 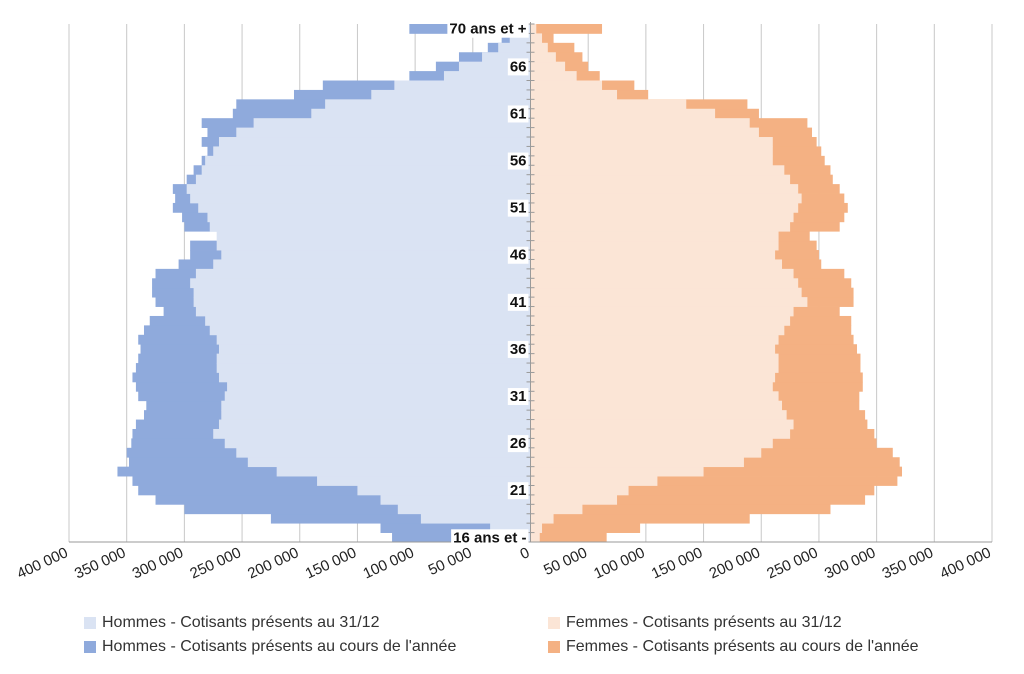 I want to click on x-tick-label-11: 150 000, so click(x=677, y=563).